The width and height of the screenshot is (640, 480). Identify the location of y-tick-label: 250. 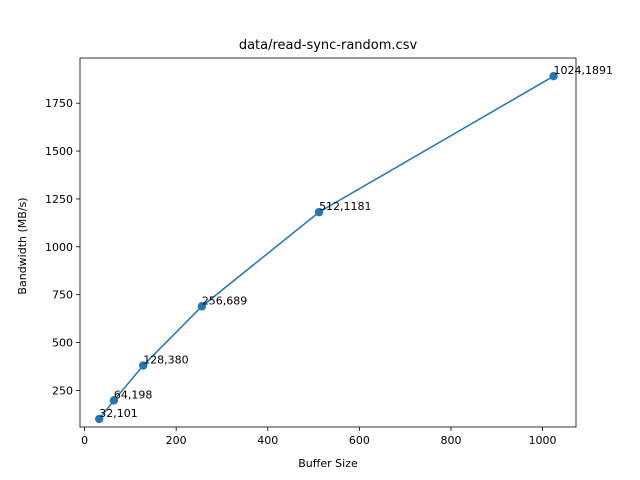
(62, 390).